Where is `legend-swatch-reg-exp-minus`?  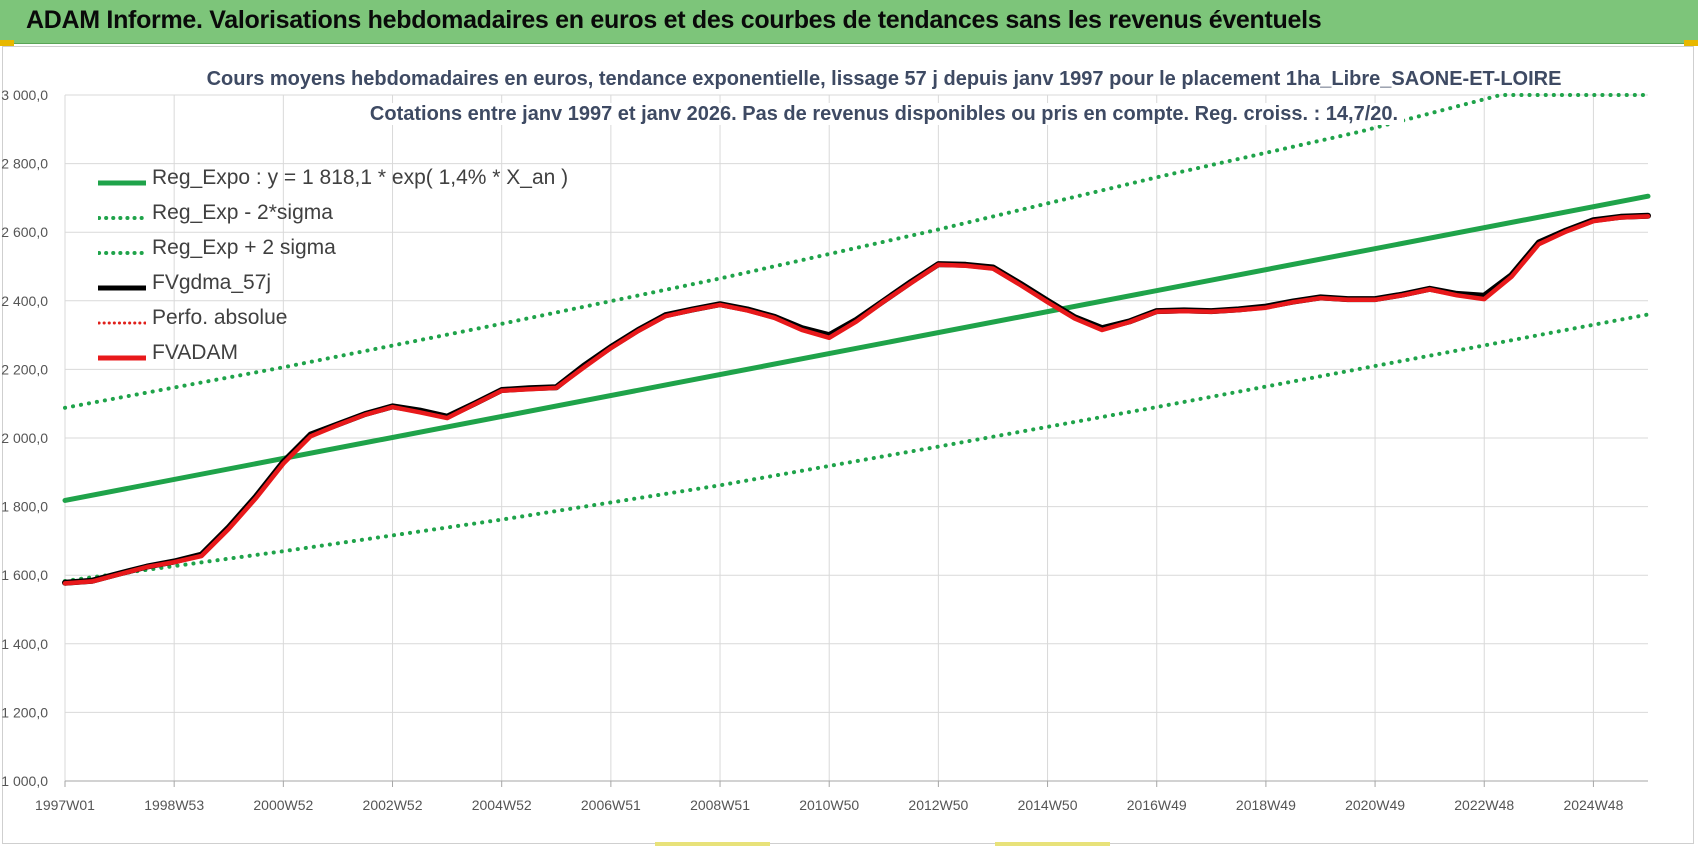
legend-swatch-reg-exp-minus is located at coordinates (122, 218).